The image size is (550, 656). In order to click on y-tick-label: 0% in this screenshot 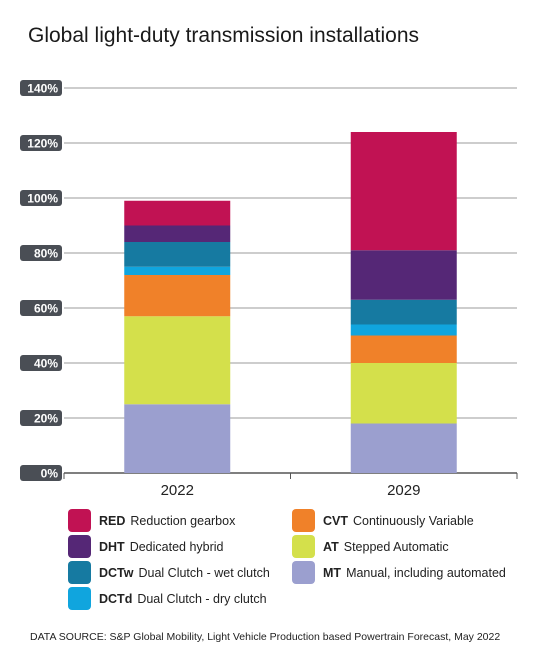, I will do `click(50, 474)`.